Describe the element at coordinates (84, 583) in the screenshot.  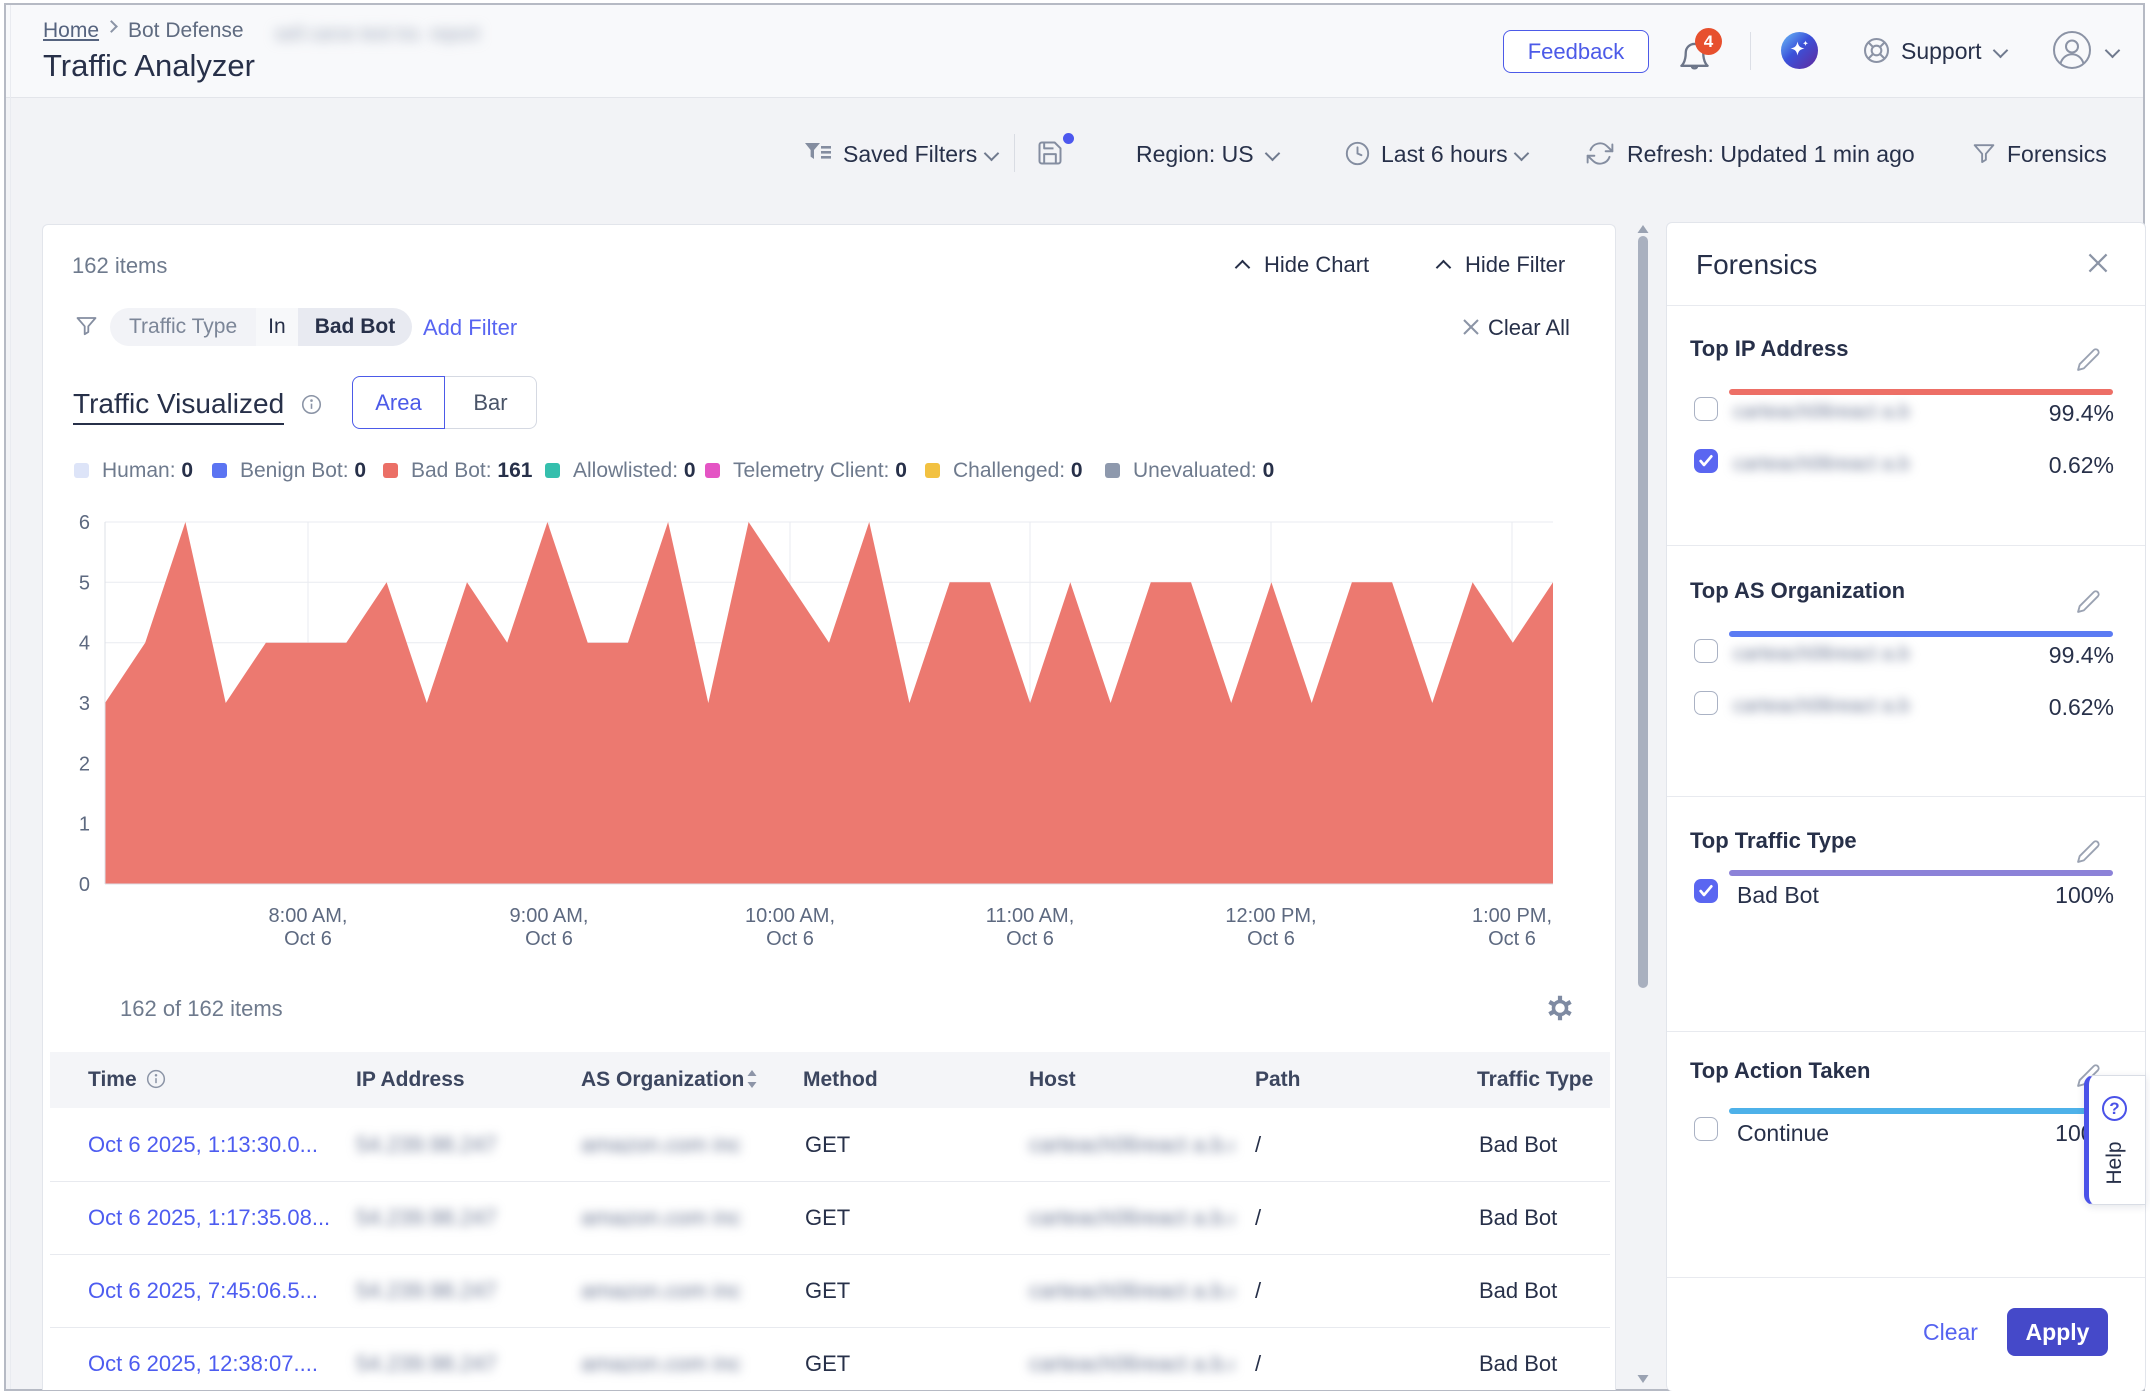
I see `svg-text: 5` at that location.